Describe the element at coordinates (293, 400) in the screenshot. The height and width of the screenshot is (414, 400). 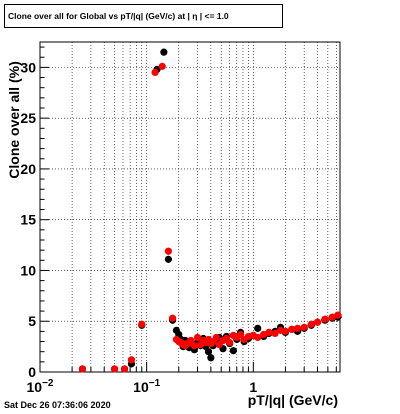
I see `x-axis-label: pT/|q| (GeV/c)` at that location.